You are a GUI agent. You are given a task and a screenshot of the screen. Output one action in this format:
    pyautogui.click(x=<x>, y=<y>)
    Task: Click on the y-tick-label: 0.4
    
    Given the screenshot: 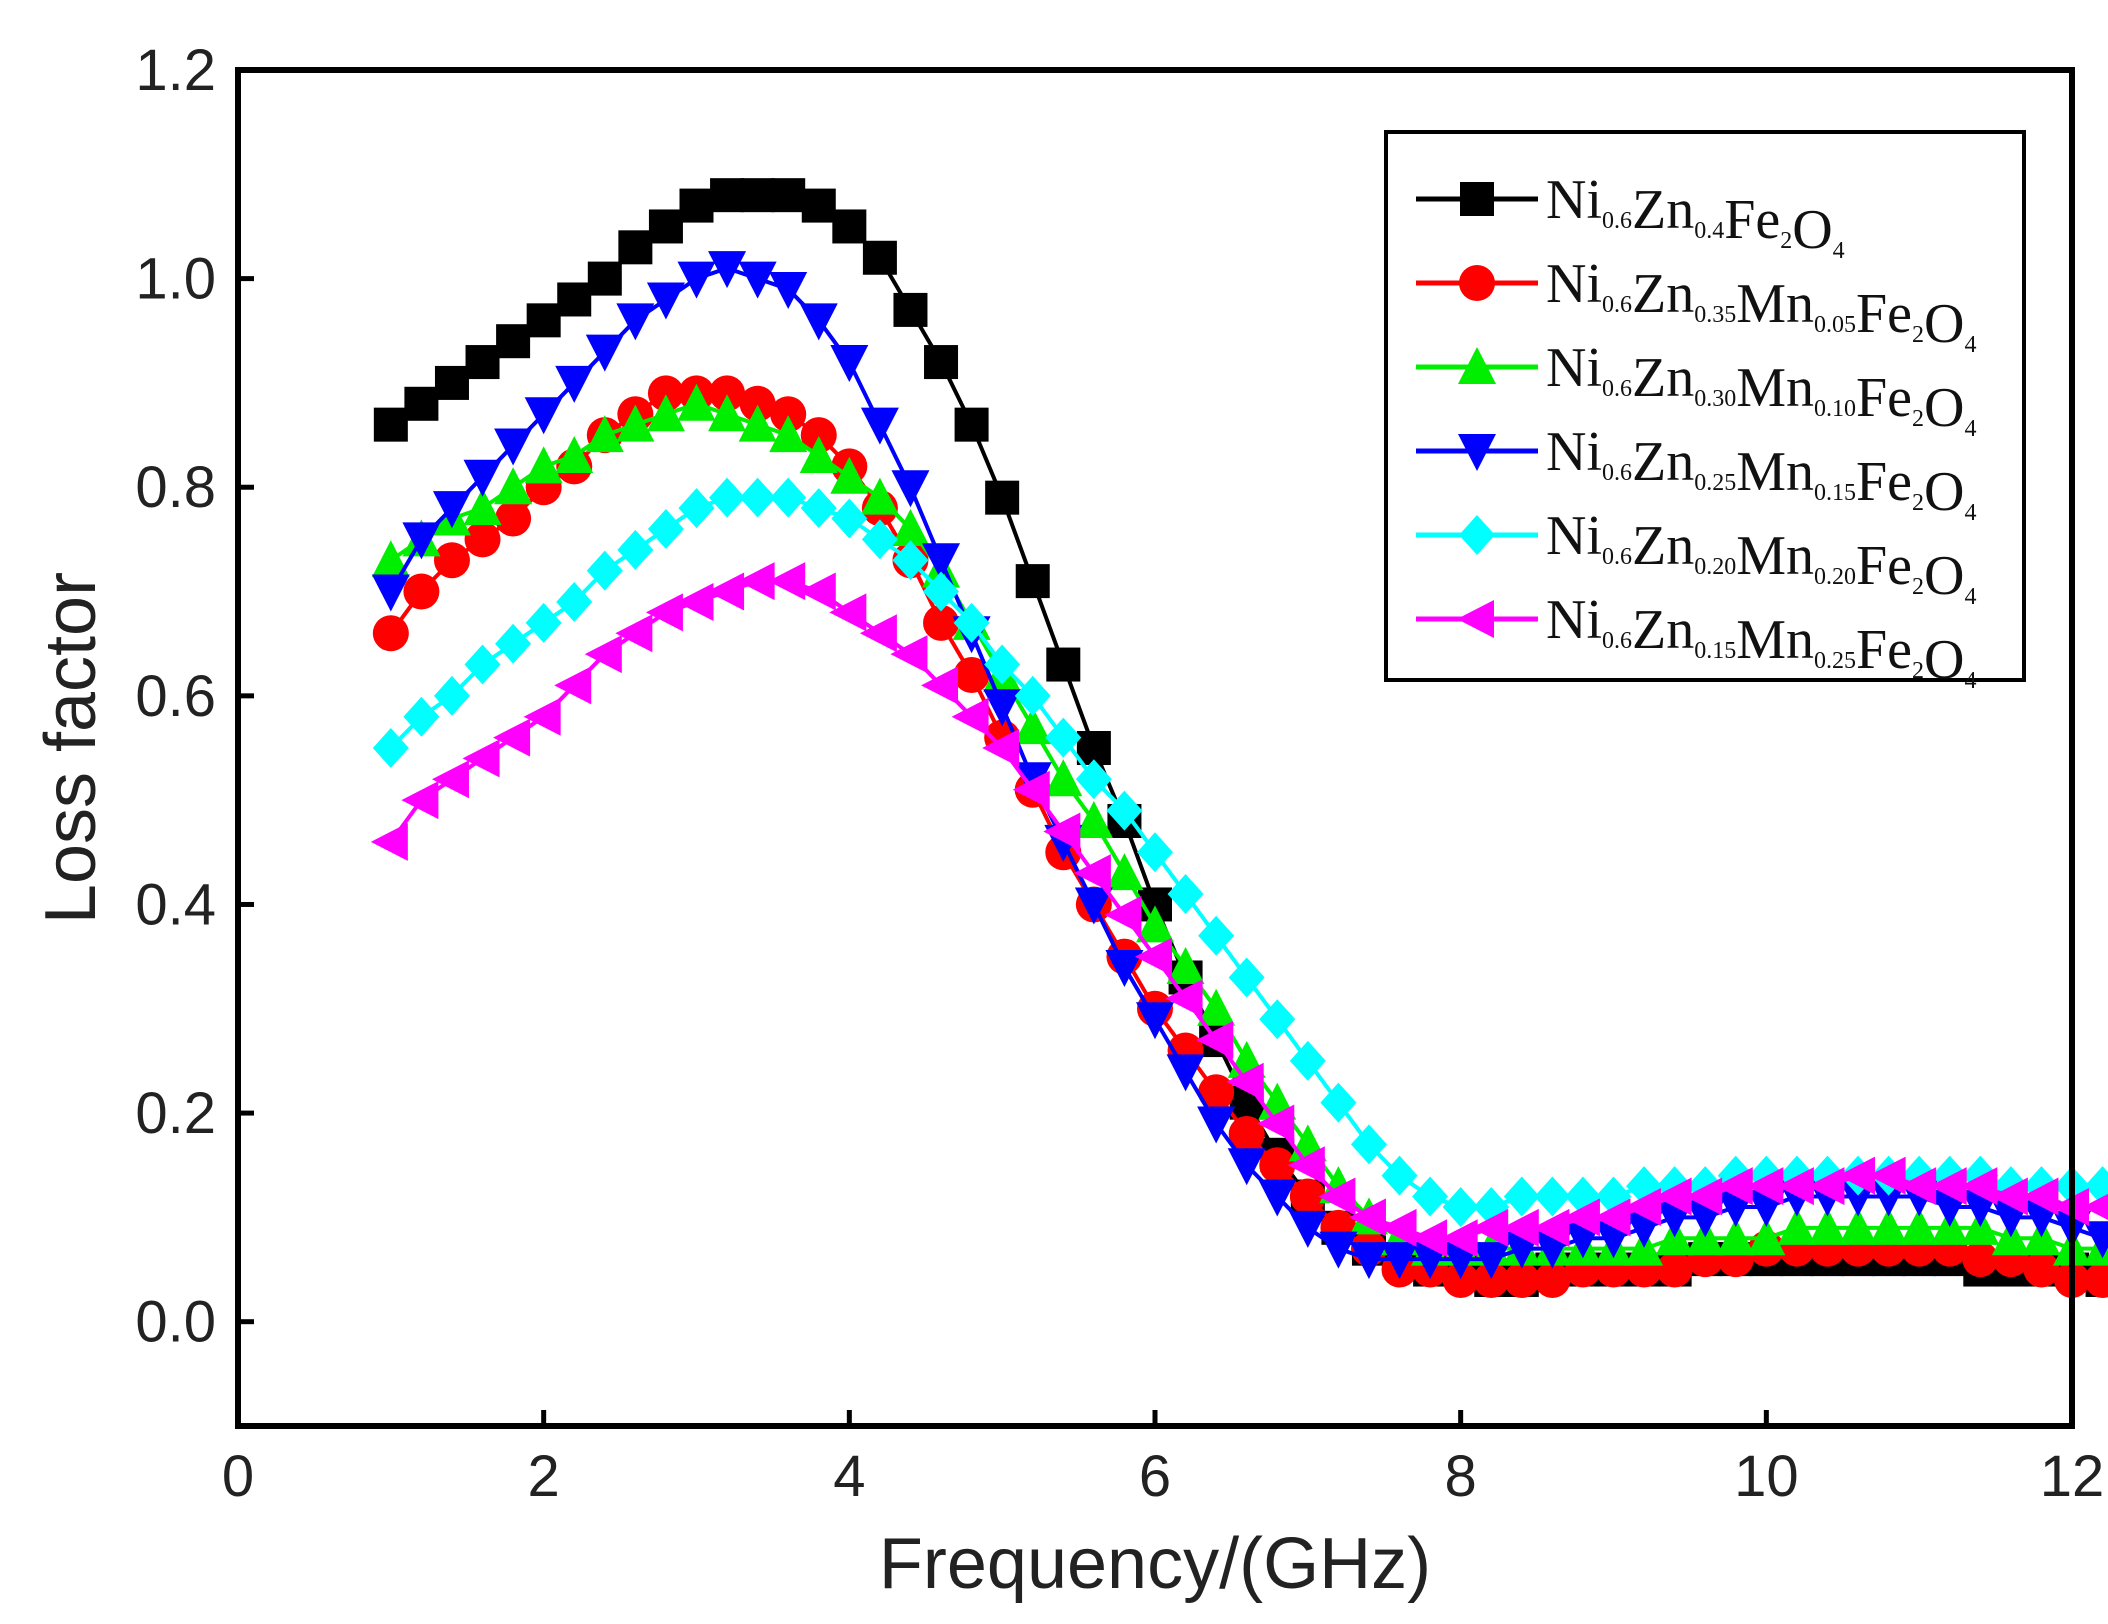 What is the action you would take?
    pyautogui.click(x=175, y=904)
    